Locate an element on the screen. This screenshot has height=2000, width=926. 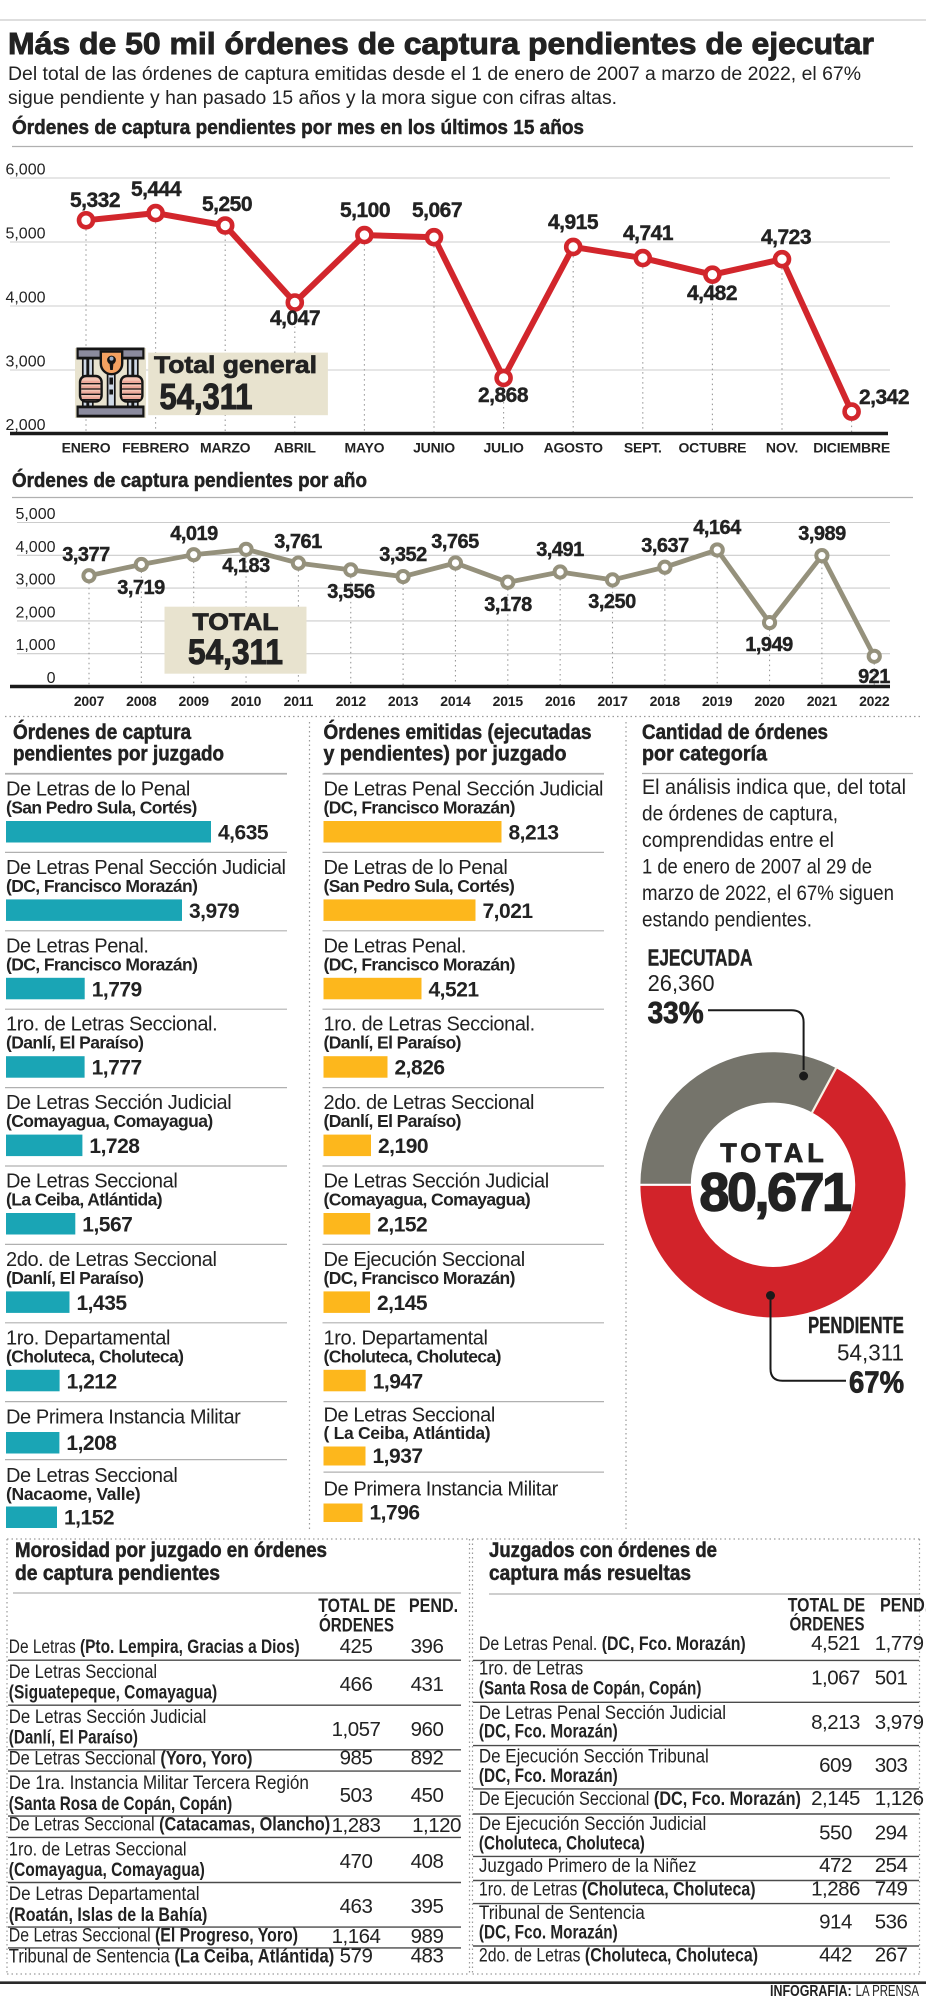
svg-text: 3,377 is located at coordinates (86, 555).